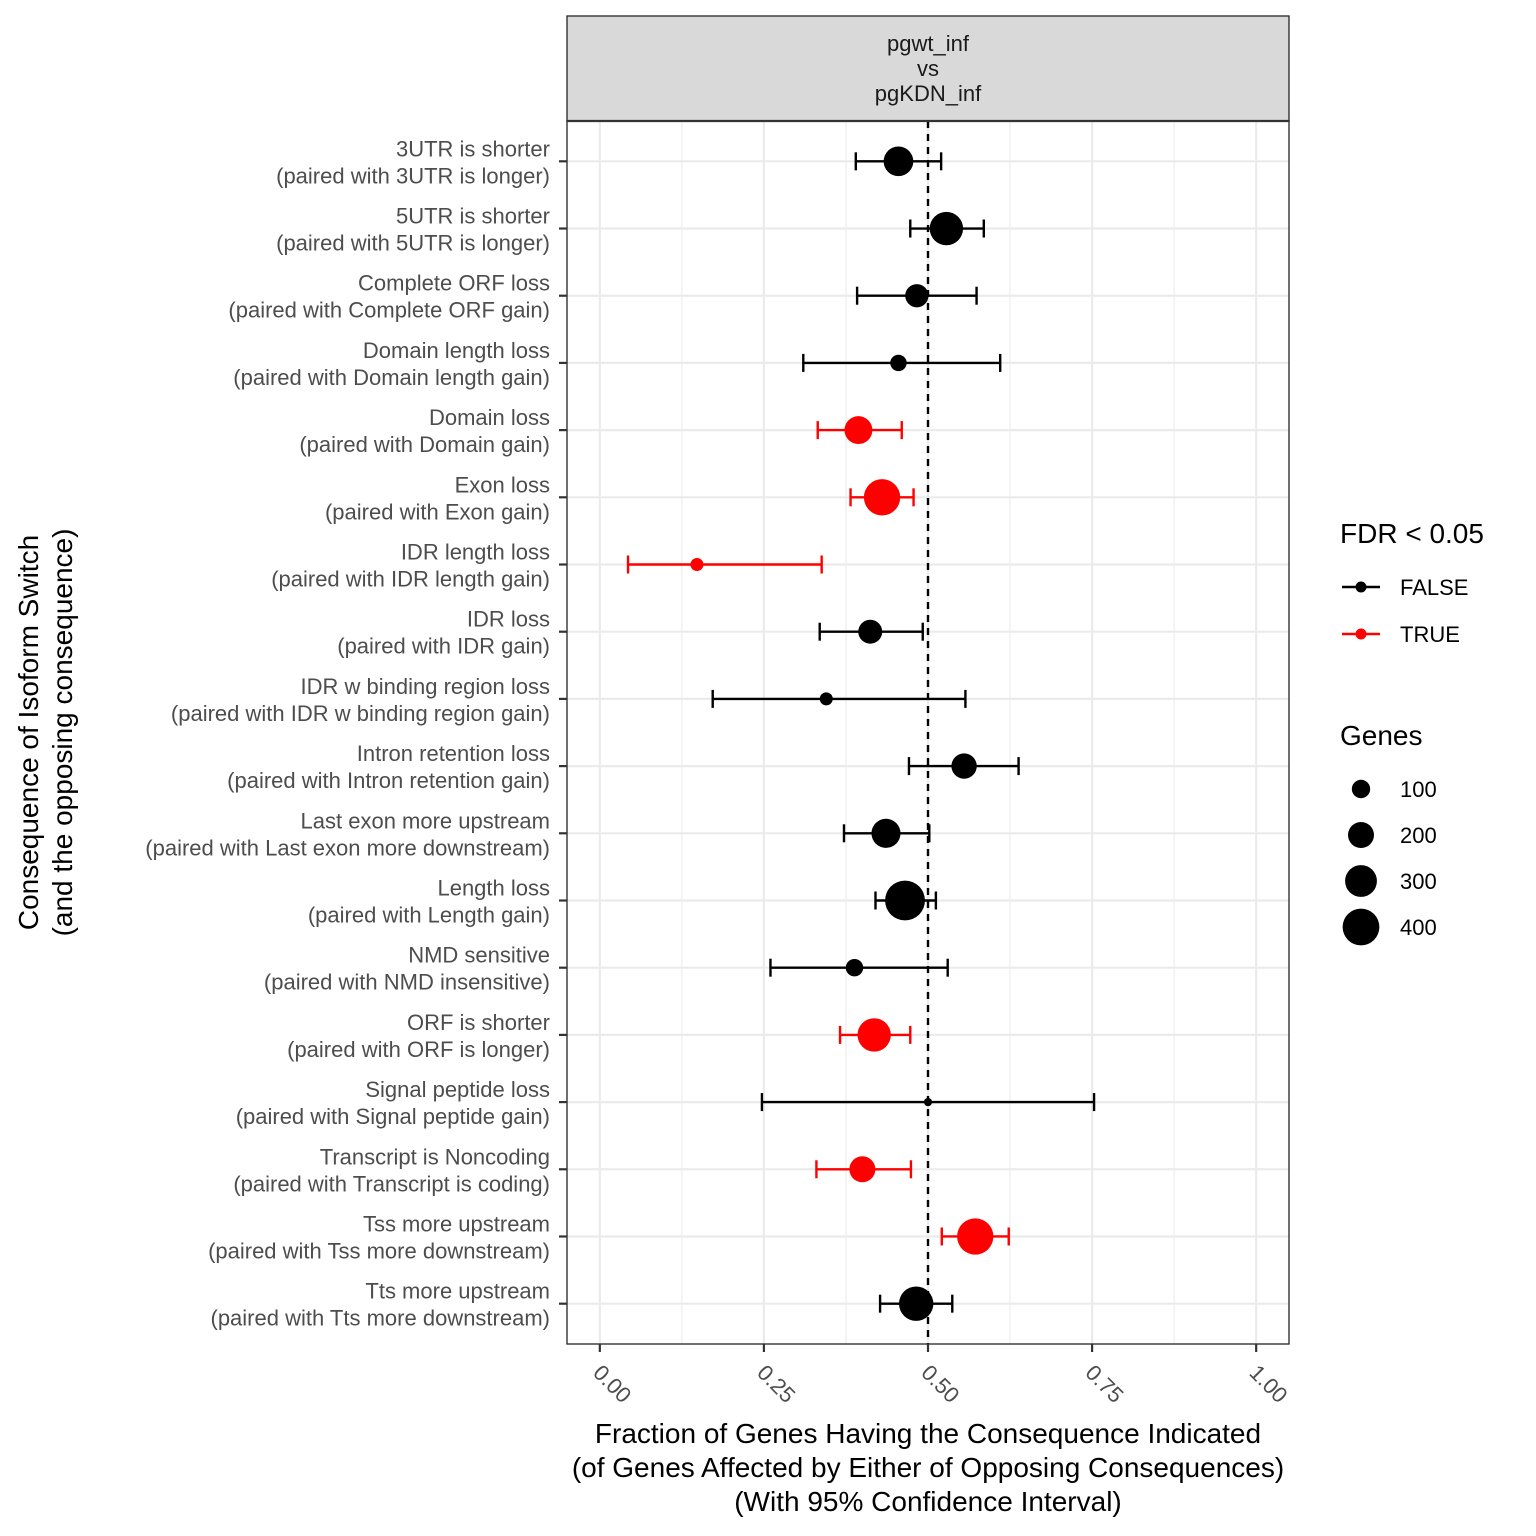  I want to click on legend-size-label: 300, so click(1418, 881).